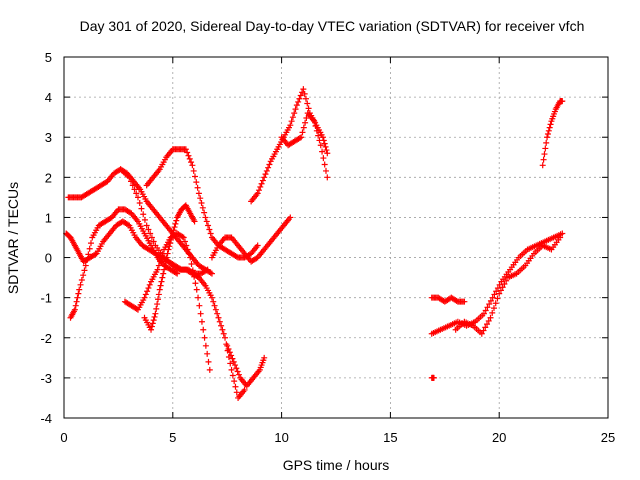 The image size is (640, 480). I want to click on series-pass-c, so click(140, 221).